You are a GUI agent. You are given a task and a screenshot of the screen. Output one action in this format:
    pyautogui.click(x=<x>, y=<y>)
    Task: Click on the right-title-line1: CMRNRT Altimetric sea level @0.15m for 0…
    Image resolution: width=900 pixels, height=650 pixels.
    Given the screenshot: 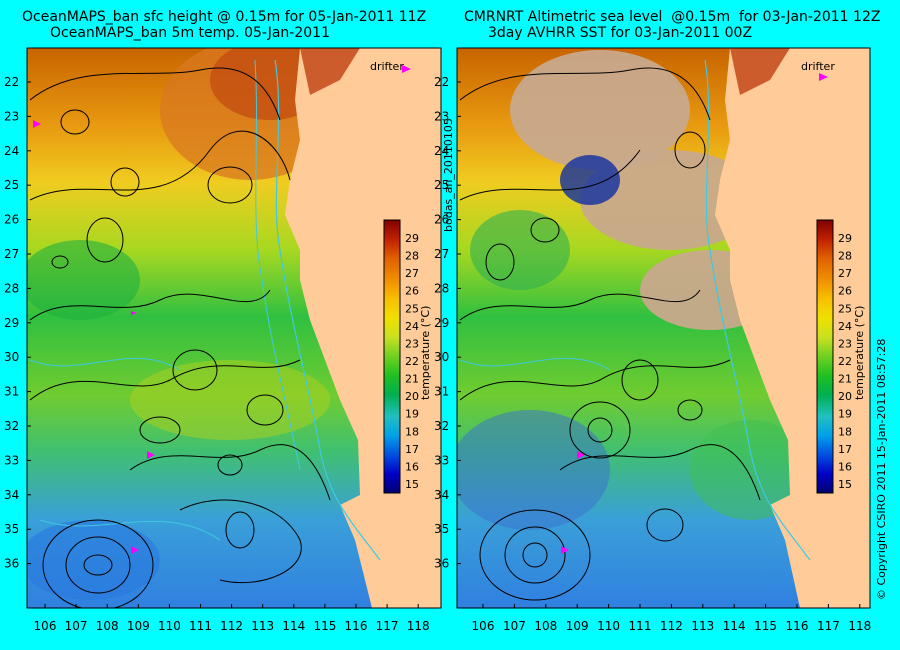 What is the action you would take?
    pyautogui.click(x=672, y=17)
    